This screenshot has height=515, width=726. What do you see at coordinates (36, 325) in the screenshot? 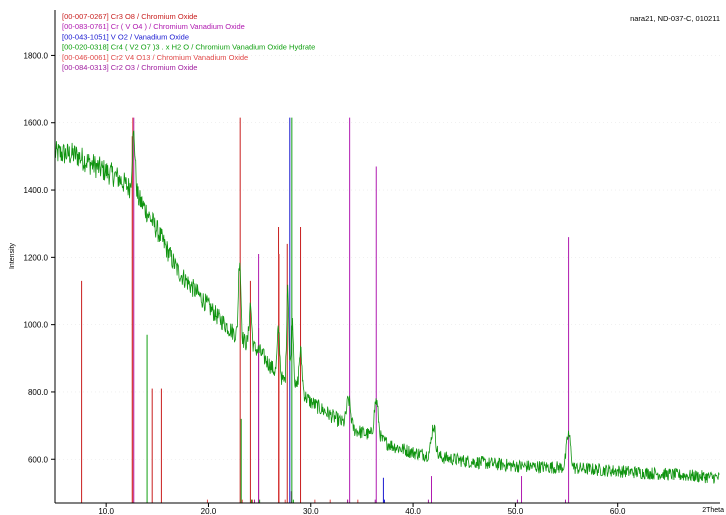
I see `y-tick-label-2: 1000.0` at bounding box center [36, 325].